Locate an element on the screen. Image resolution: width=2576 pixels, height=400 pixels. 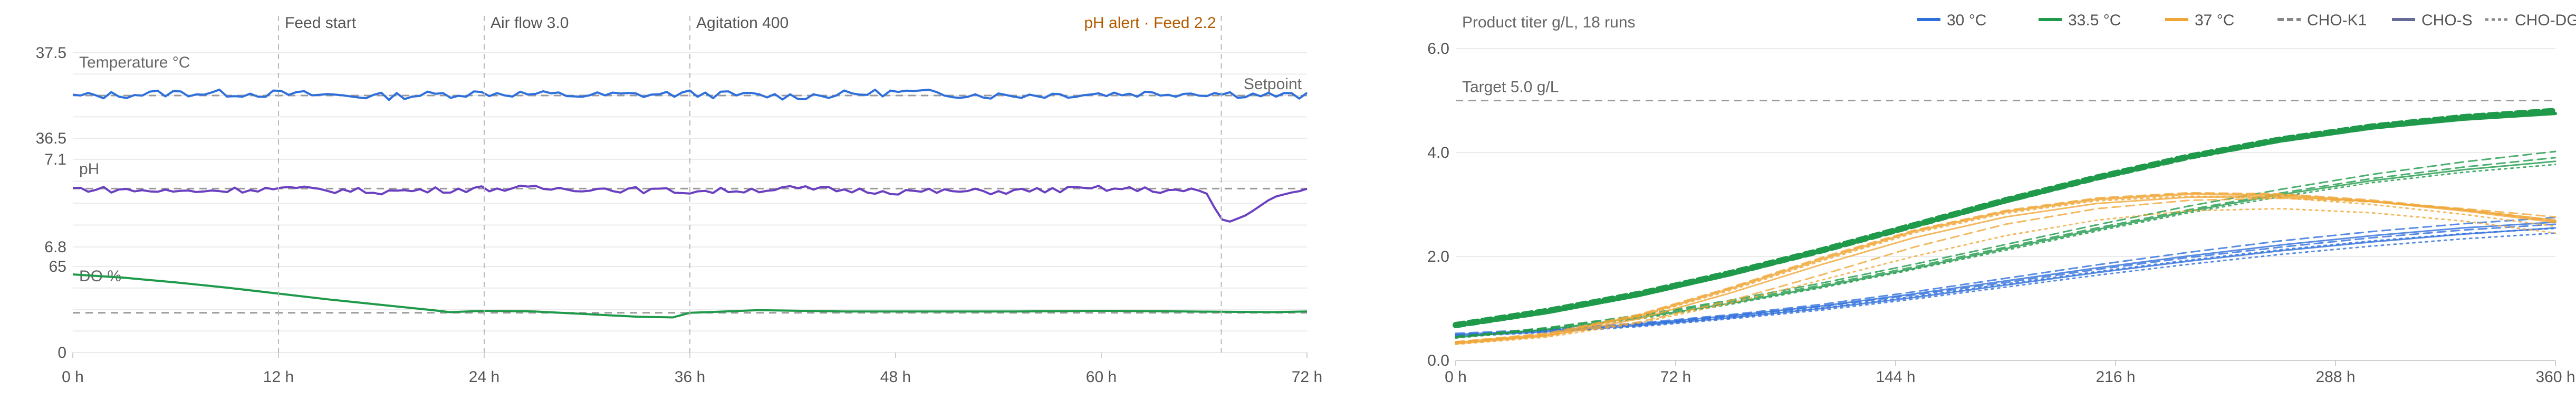
titer-chart-title: Product titer g/L, 18 runs is located at coordinates (1549, 22).